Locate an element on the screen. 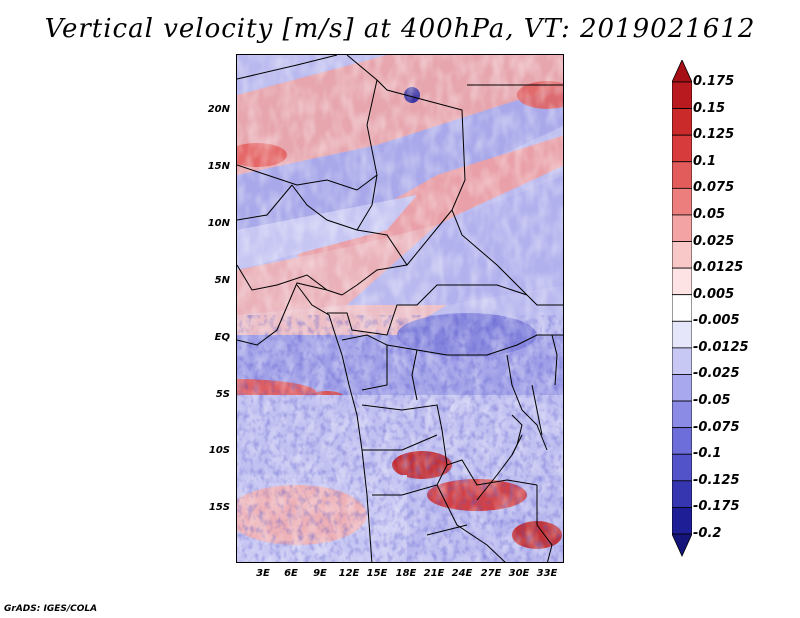  colorbar-label: -0.125 is located at coordinates (716, 480).